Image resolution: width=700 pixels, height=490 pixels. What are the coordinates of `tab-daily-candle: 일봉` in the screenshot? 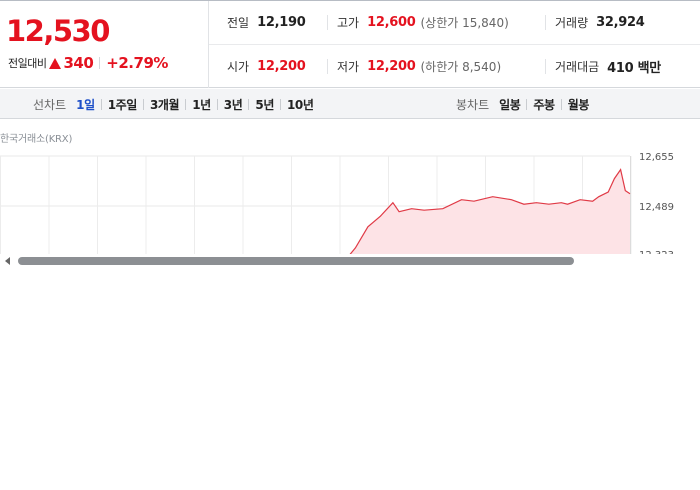 It's located at (510, 104).